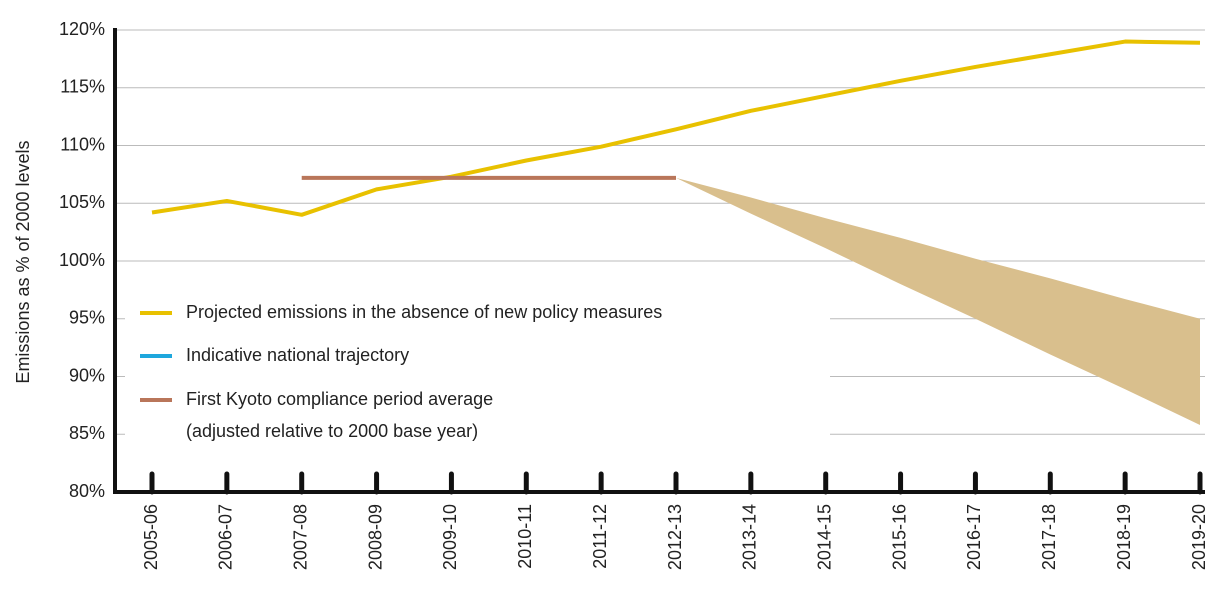 Image resolution: width=1213 pixels, height=591 pixels. Describe the element at coordinates (974, 537) in the screenshot. I see `x-tick-label: 2016-17` at that location.